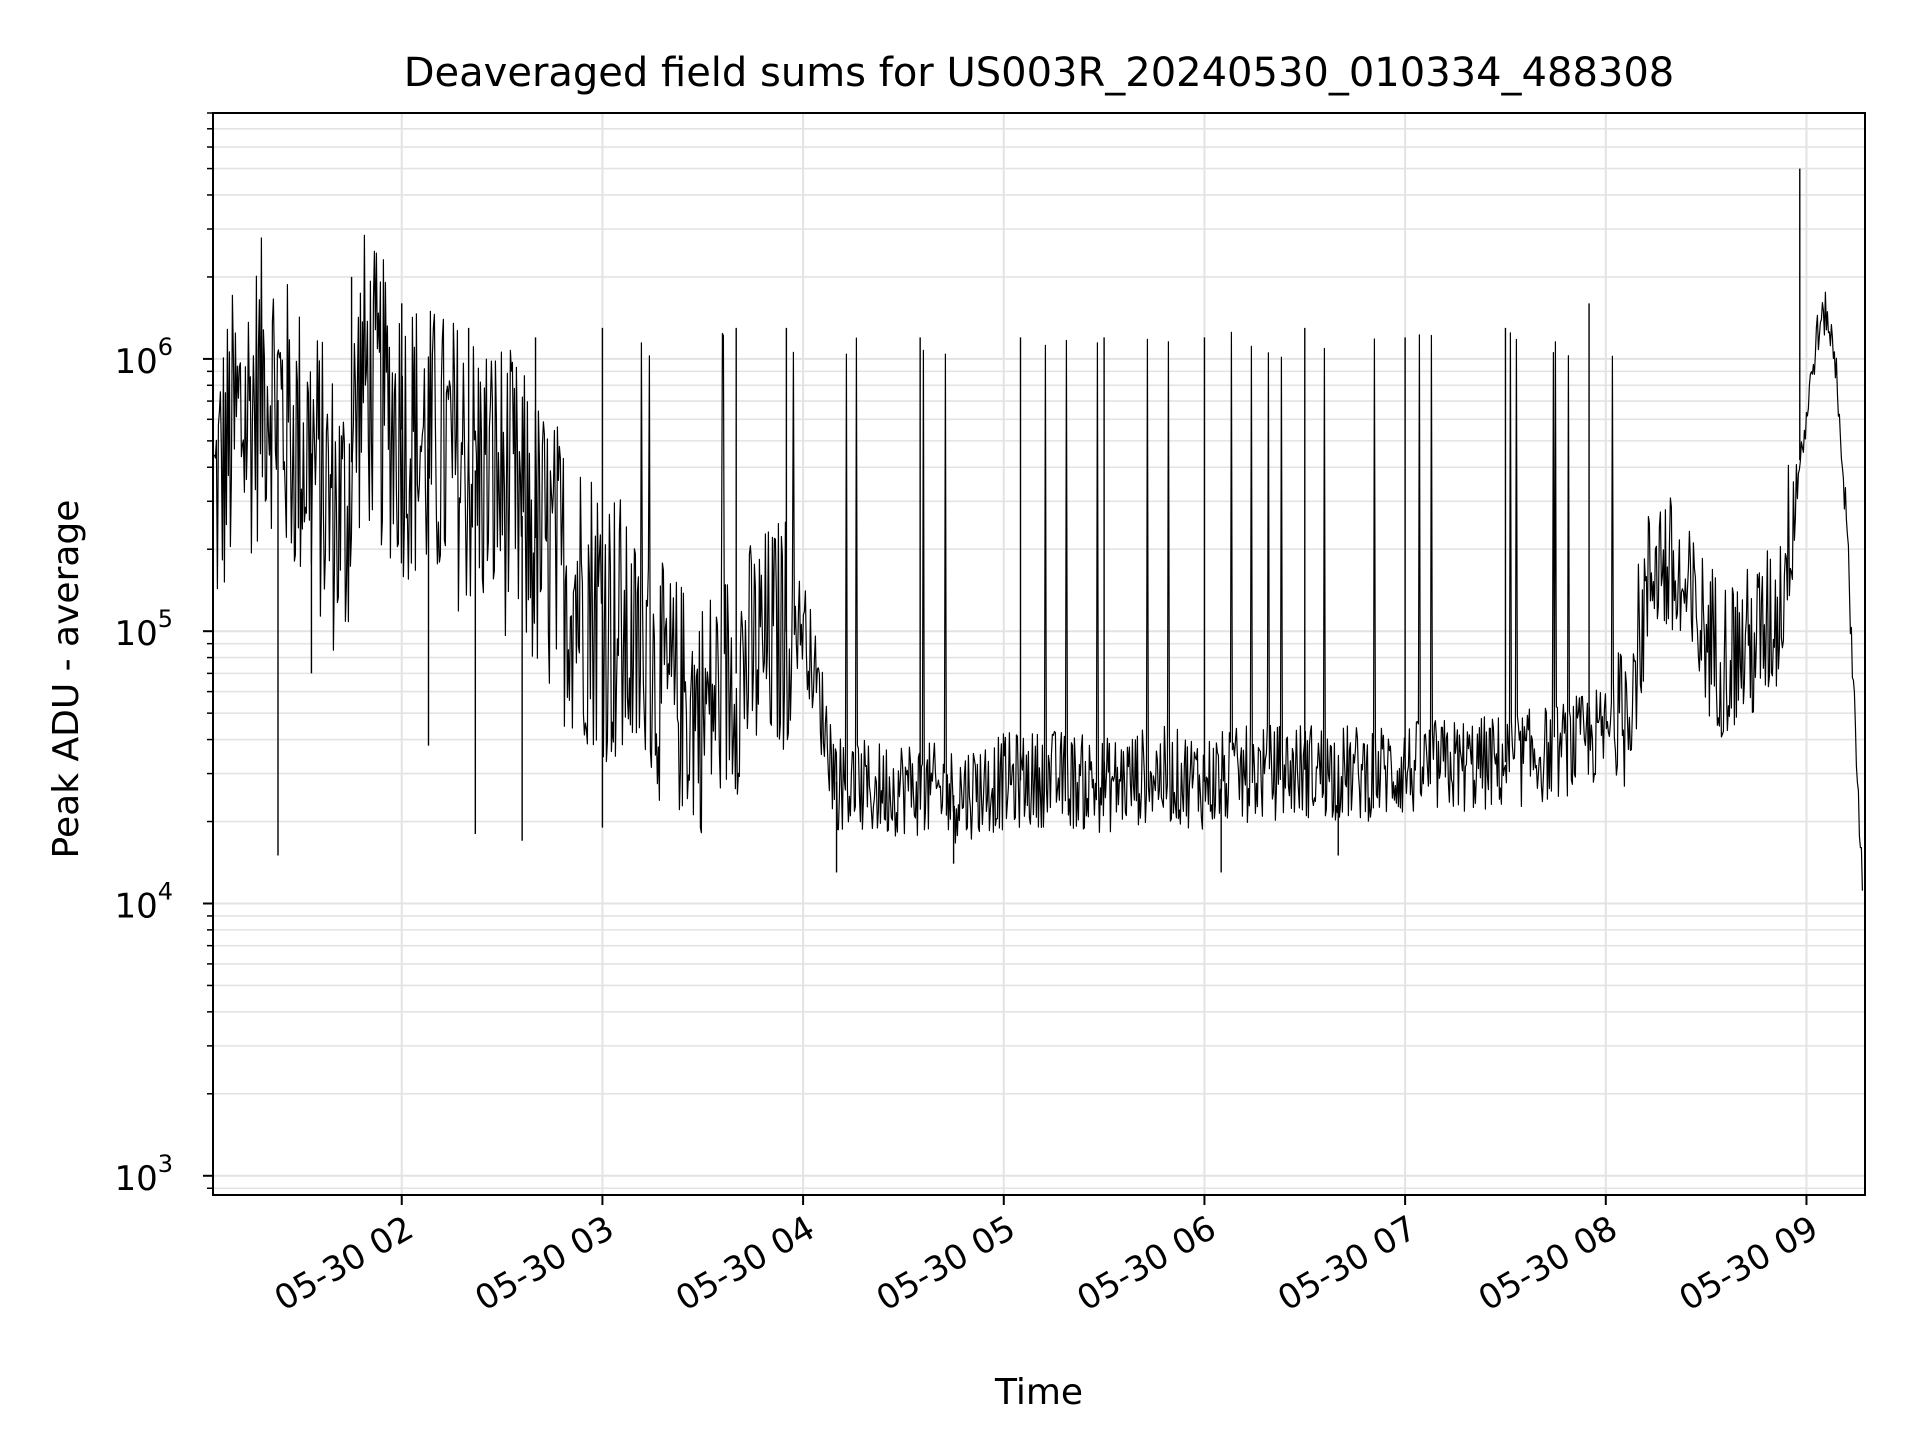 Image resolution: width=1920 pixels, height=1440 pixels. What do you see at coordinates (1548, 1263) in the screenshot?
I see `x-tick-label: 05-30 08` at bounding box center [1548, 1263].